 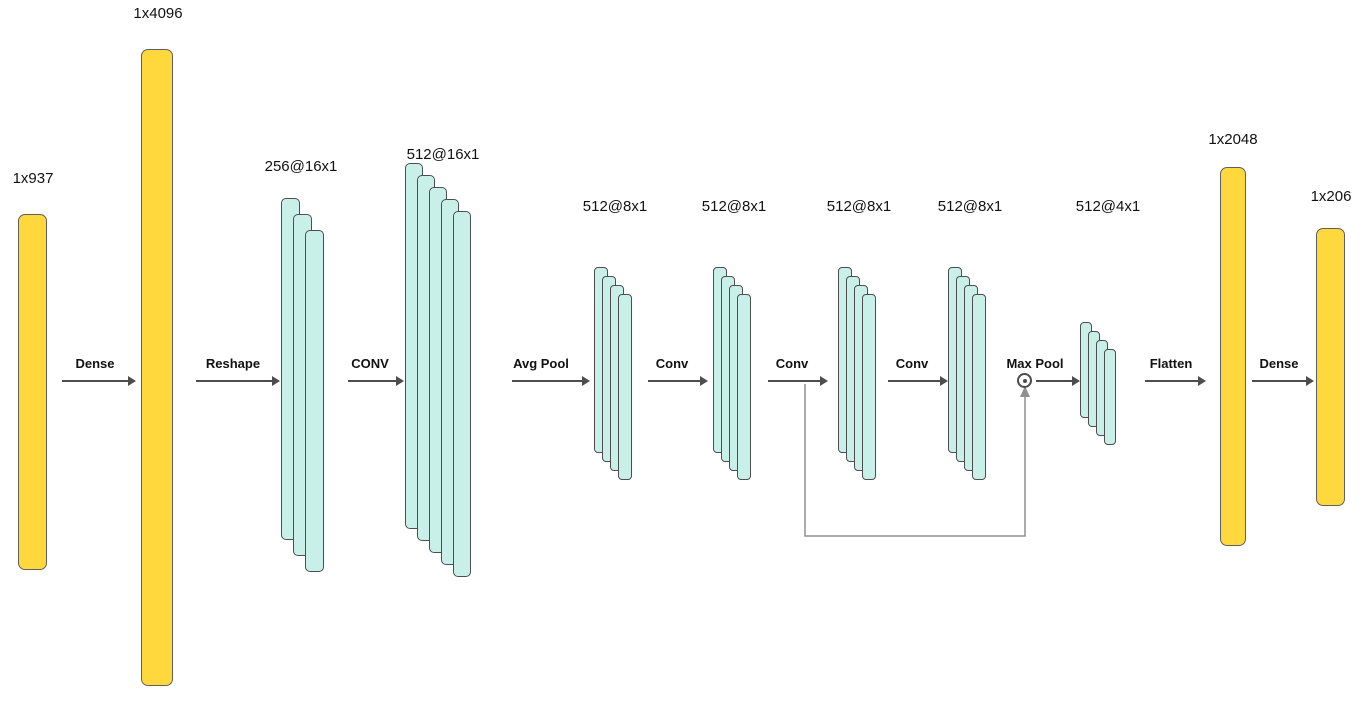 What do you see at coordinates (551, 381) in the screenshot?
I see `flow-arrow-avg-pool` at bounding box center [551, 381].